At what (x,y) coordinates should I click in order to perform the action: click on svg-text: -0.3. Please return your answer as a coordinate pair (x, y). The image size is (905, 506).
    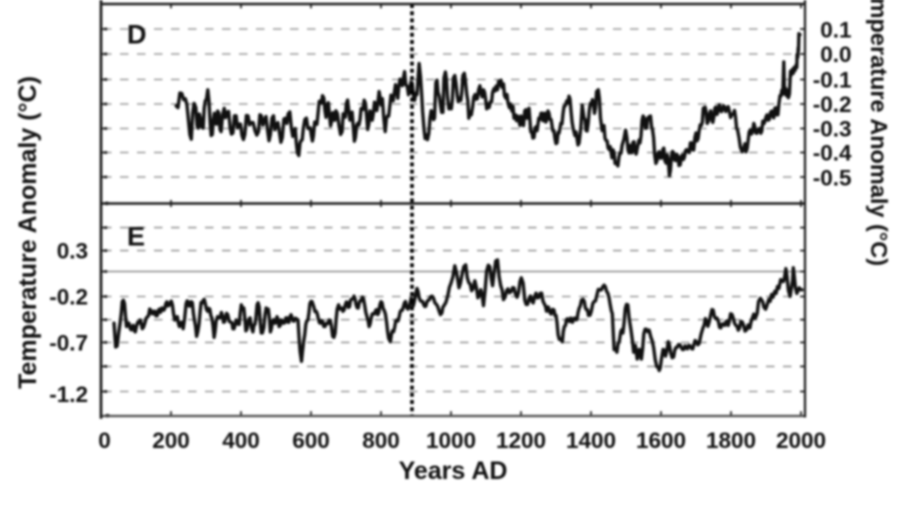
    Looking at the image, I should click on (832, 129).